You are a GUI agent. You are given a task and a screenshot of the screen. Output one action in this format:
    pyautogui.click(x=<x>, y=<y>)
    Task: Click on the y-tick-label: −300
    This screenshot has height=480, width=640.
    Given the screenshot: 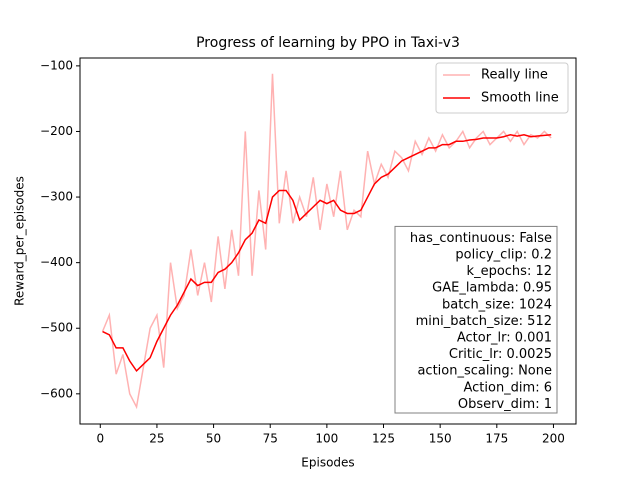 What is the action you would take?
    pyautogui.click(x=56, y=197)
    